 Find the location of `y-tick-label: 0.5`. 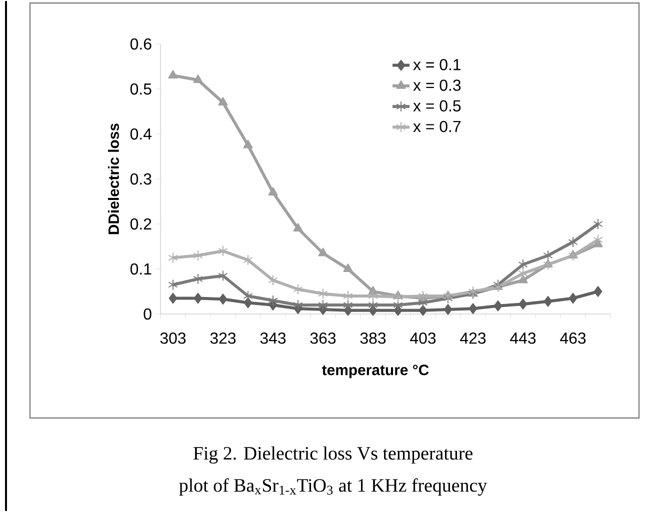

y-tick-label: 0.5 is located at coordinates (141, 89).